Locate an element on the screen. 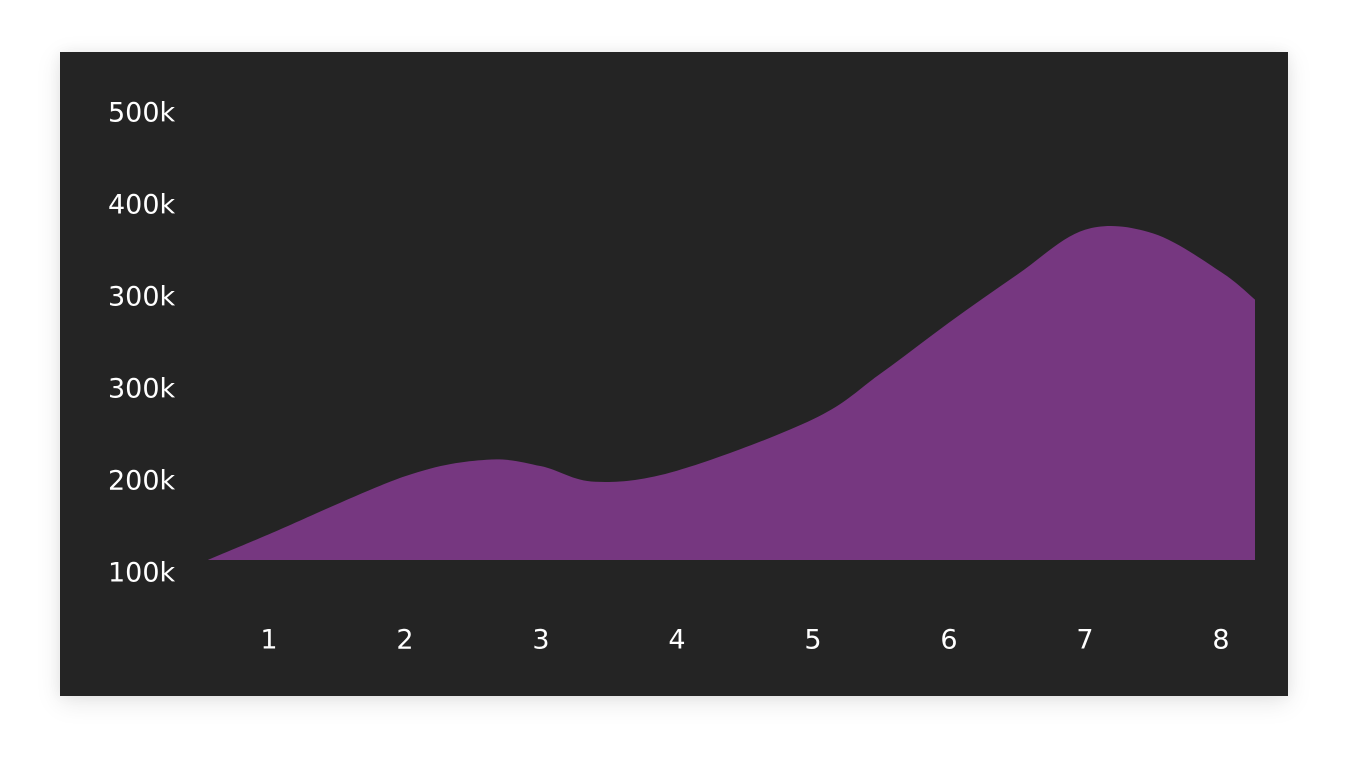  x-tick-label: 1 is located at coordinates (268, 640).